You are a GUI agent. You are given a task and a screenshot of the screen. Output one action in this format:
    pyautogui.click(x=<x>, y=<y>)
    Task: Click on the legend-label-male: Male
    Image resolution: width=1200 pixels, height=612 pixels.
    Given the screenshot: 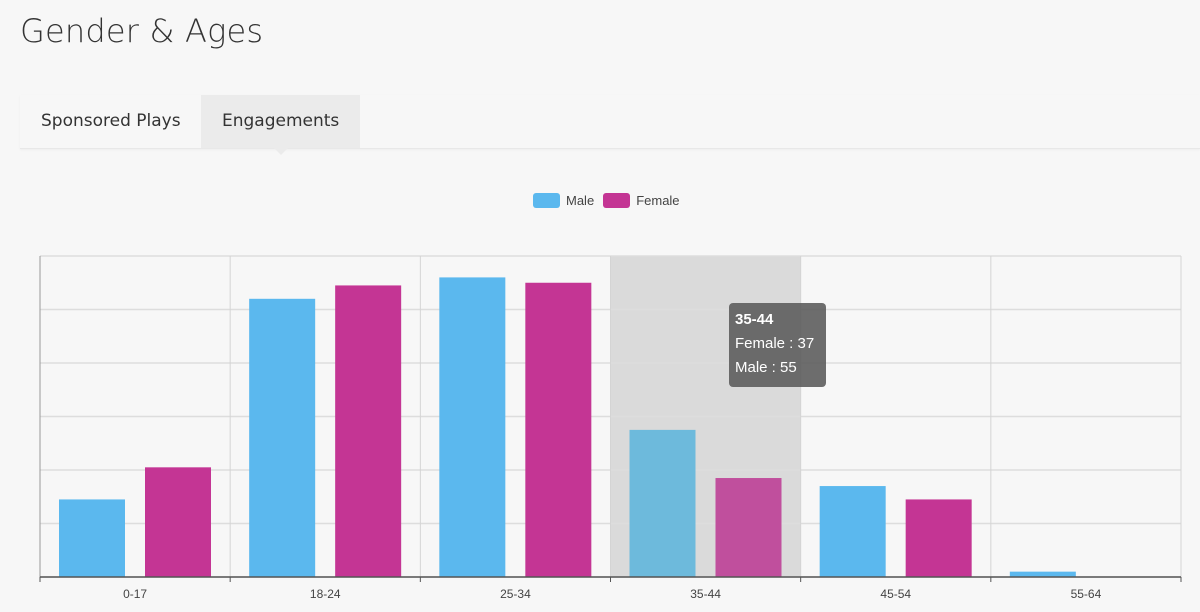 What is the action you would take?
    pyautogui.click(x=580, y=200)
    